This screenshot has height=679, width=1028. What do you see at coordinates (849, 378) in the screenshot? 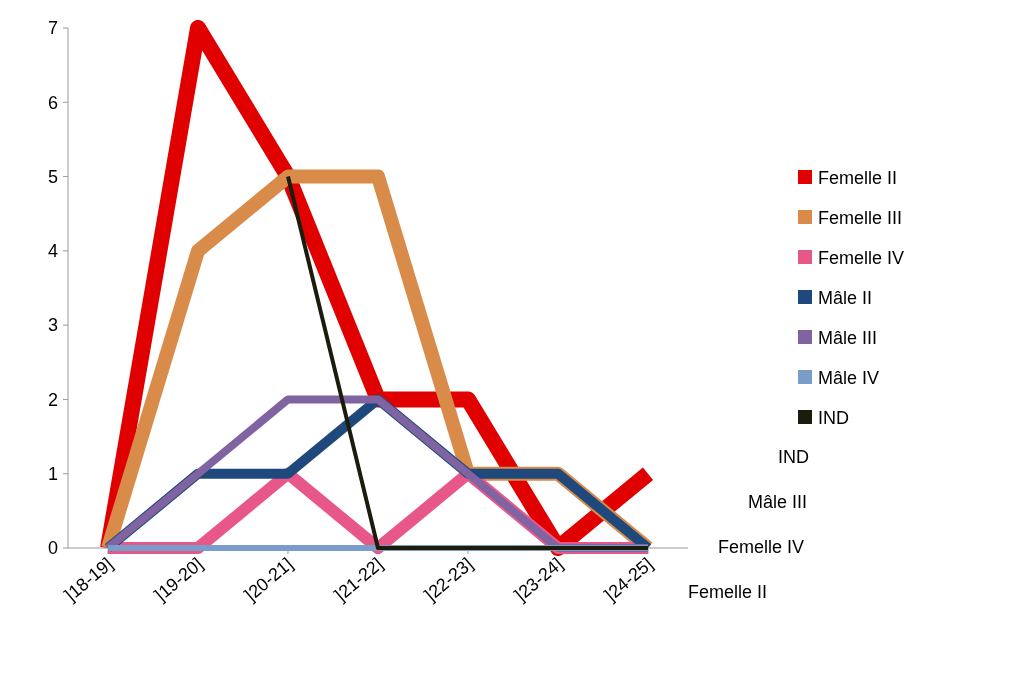
I see `legend-label: Mâle IV` at bounding box center [849, 378].